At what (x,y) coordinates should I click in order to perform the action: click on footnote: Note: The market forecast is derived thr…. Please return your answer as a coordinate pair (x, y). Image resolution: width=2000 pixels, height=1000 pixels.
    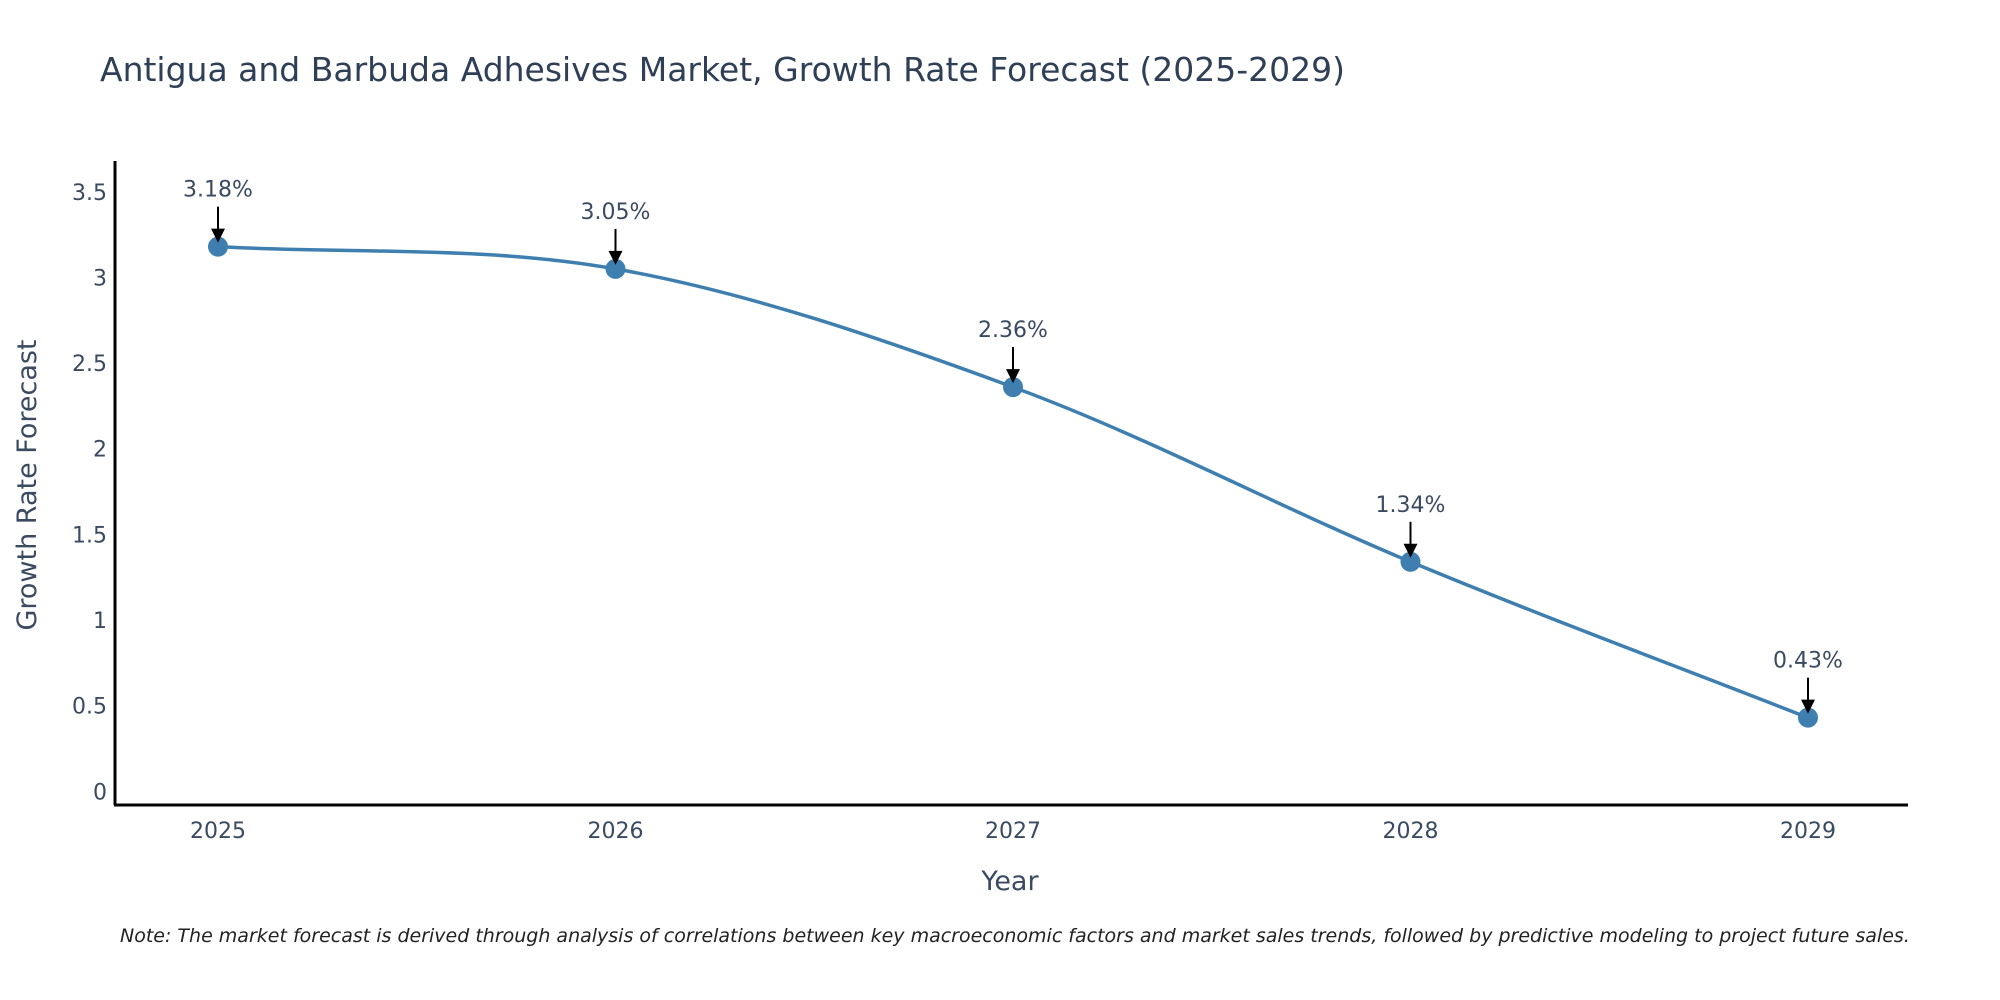
    Looking at the image, I should click on (1015, 936).